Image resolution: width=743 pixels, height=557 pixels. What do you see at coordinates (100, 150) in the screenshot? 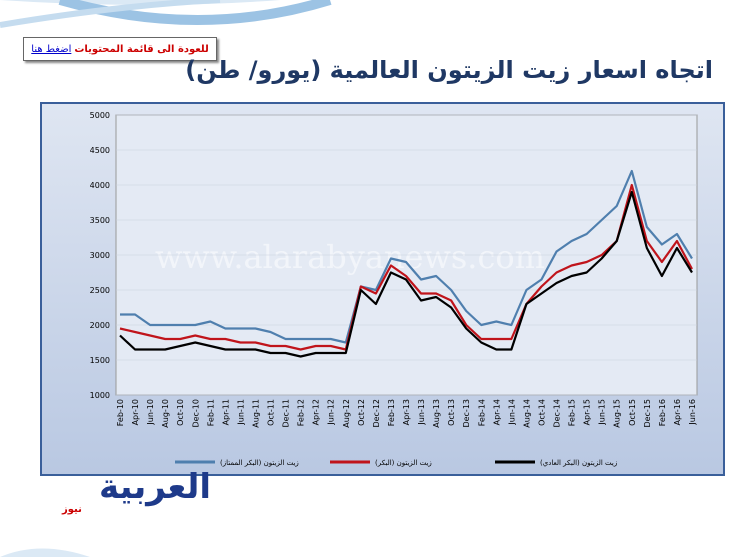
I see `y-tick-label: 4500` at bounding box center [100, 150].